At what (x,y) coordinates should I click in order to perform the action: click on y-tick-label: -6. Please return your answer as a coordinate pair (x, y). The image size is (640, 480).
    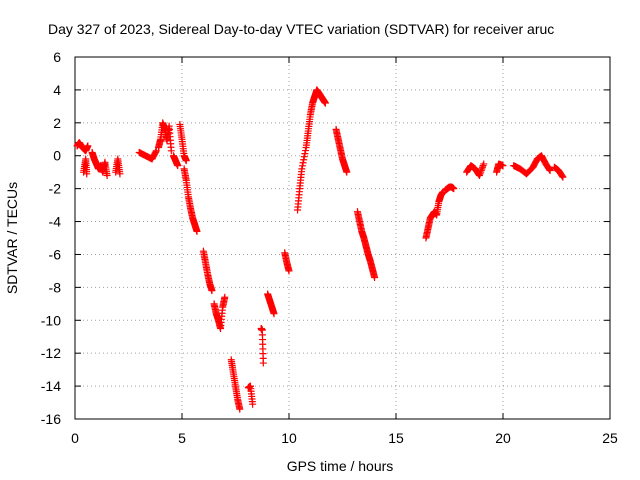
    Looking at the image, I should click on (55, 254).